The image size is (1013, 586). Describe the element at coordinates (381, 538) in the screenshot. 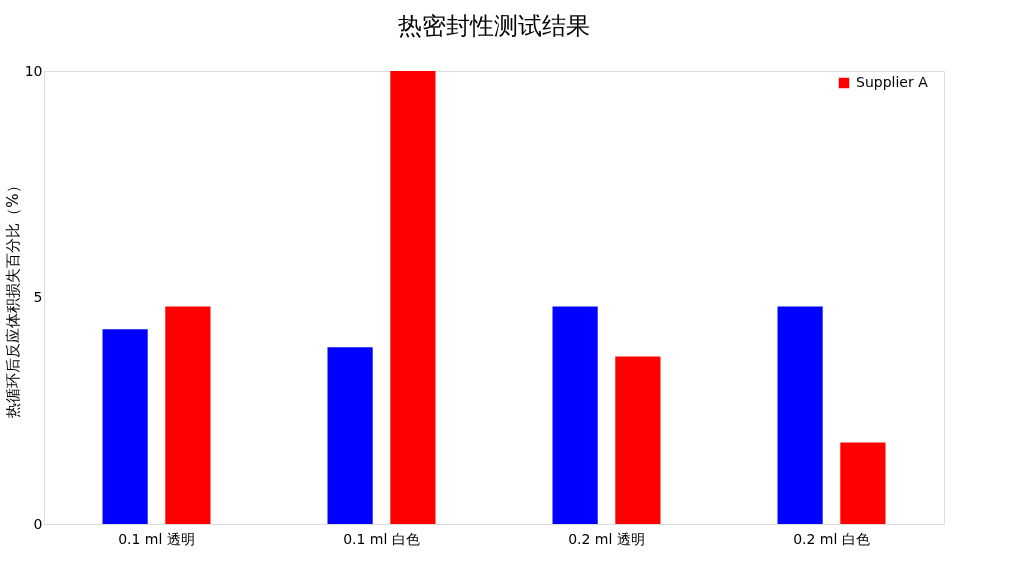

I see `x-tick-label: 0.1 ml 白色` at that location.